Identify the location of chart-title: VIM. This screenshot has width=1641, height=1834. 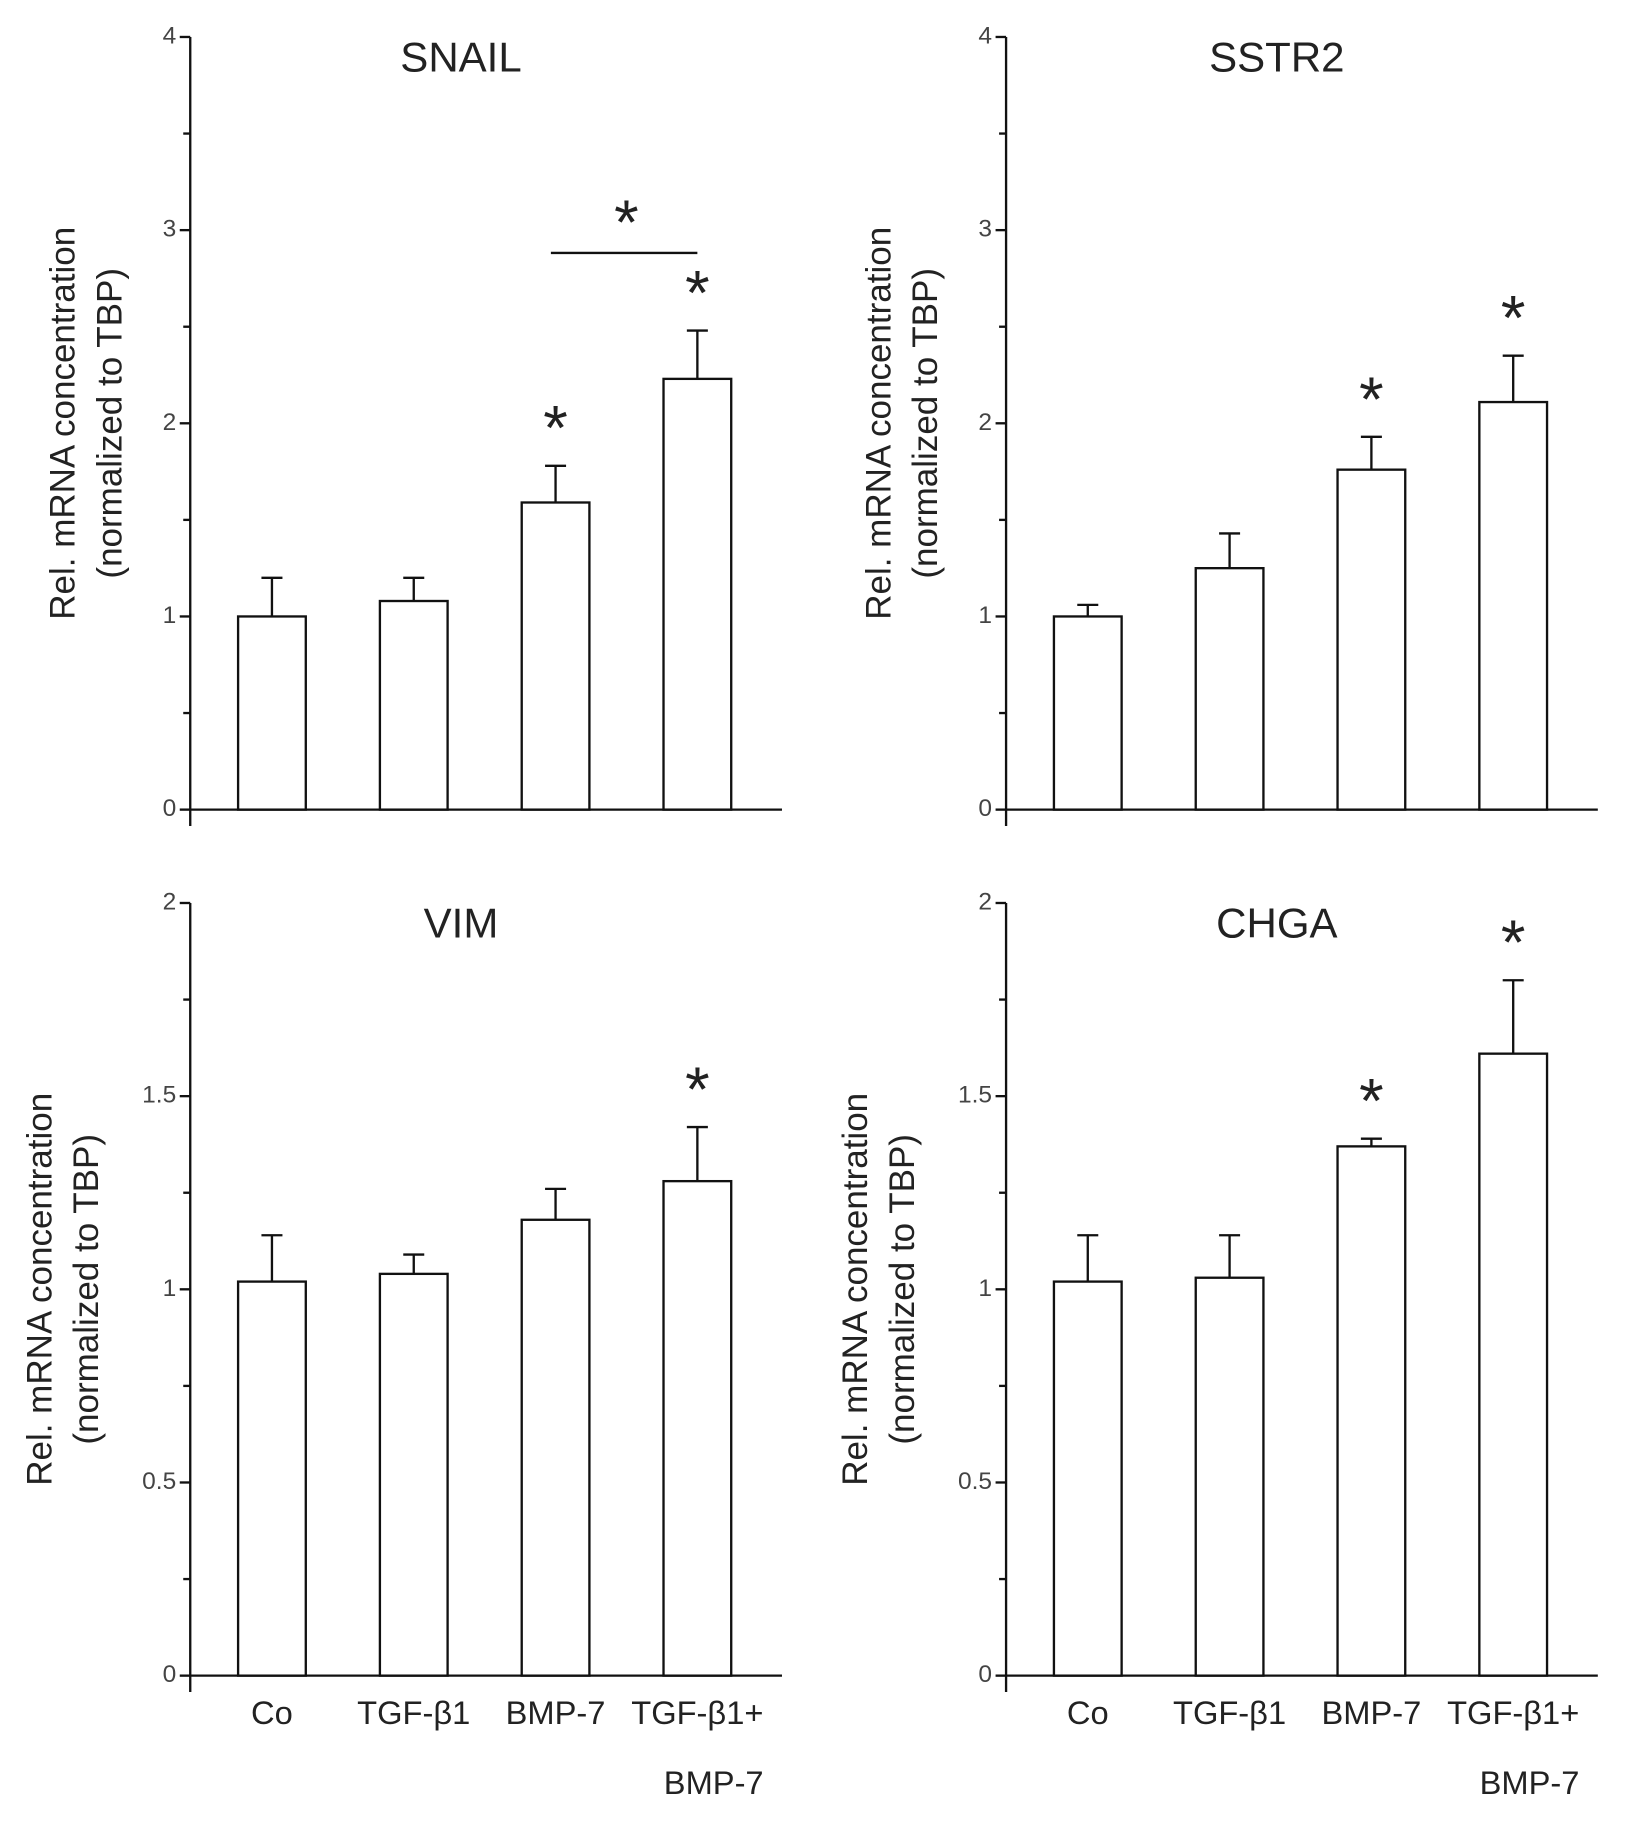
(461, 922).